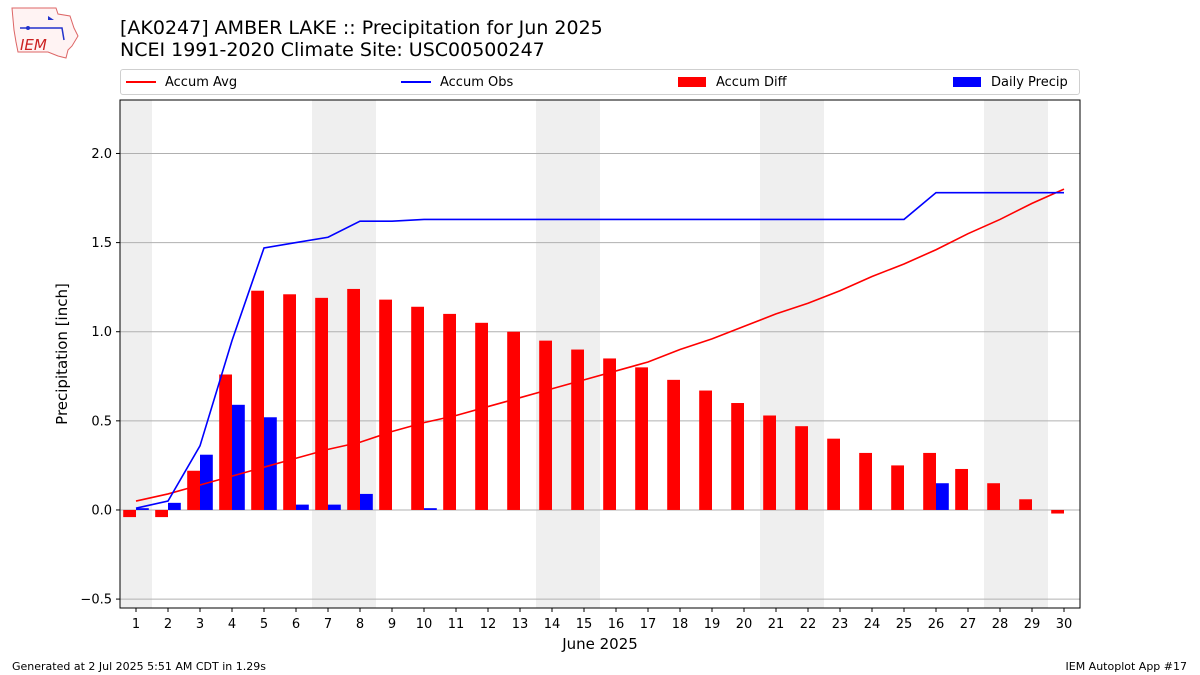 This screenshot has width=1200, height=675. Describe the element at coordinates (296, 624) in the screenshot. I see `x-tick-label: 6` at that location.